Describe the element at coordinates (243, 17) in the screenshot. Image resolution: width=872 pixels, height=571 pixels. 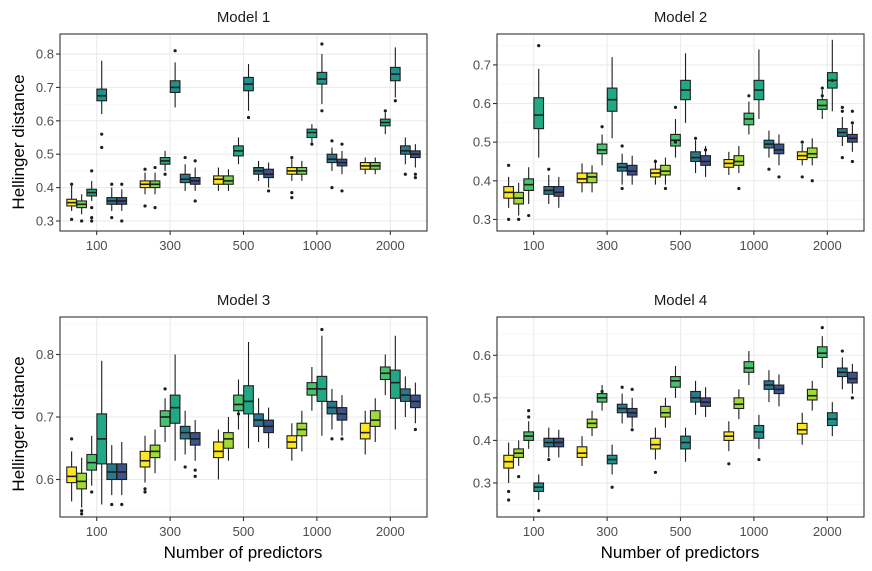
I see `panel-title: Model 1` at that location.